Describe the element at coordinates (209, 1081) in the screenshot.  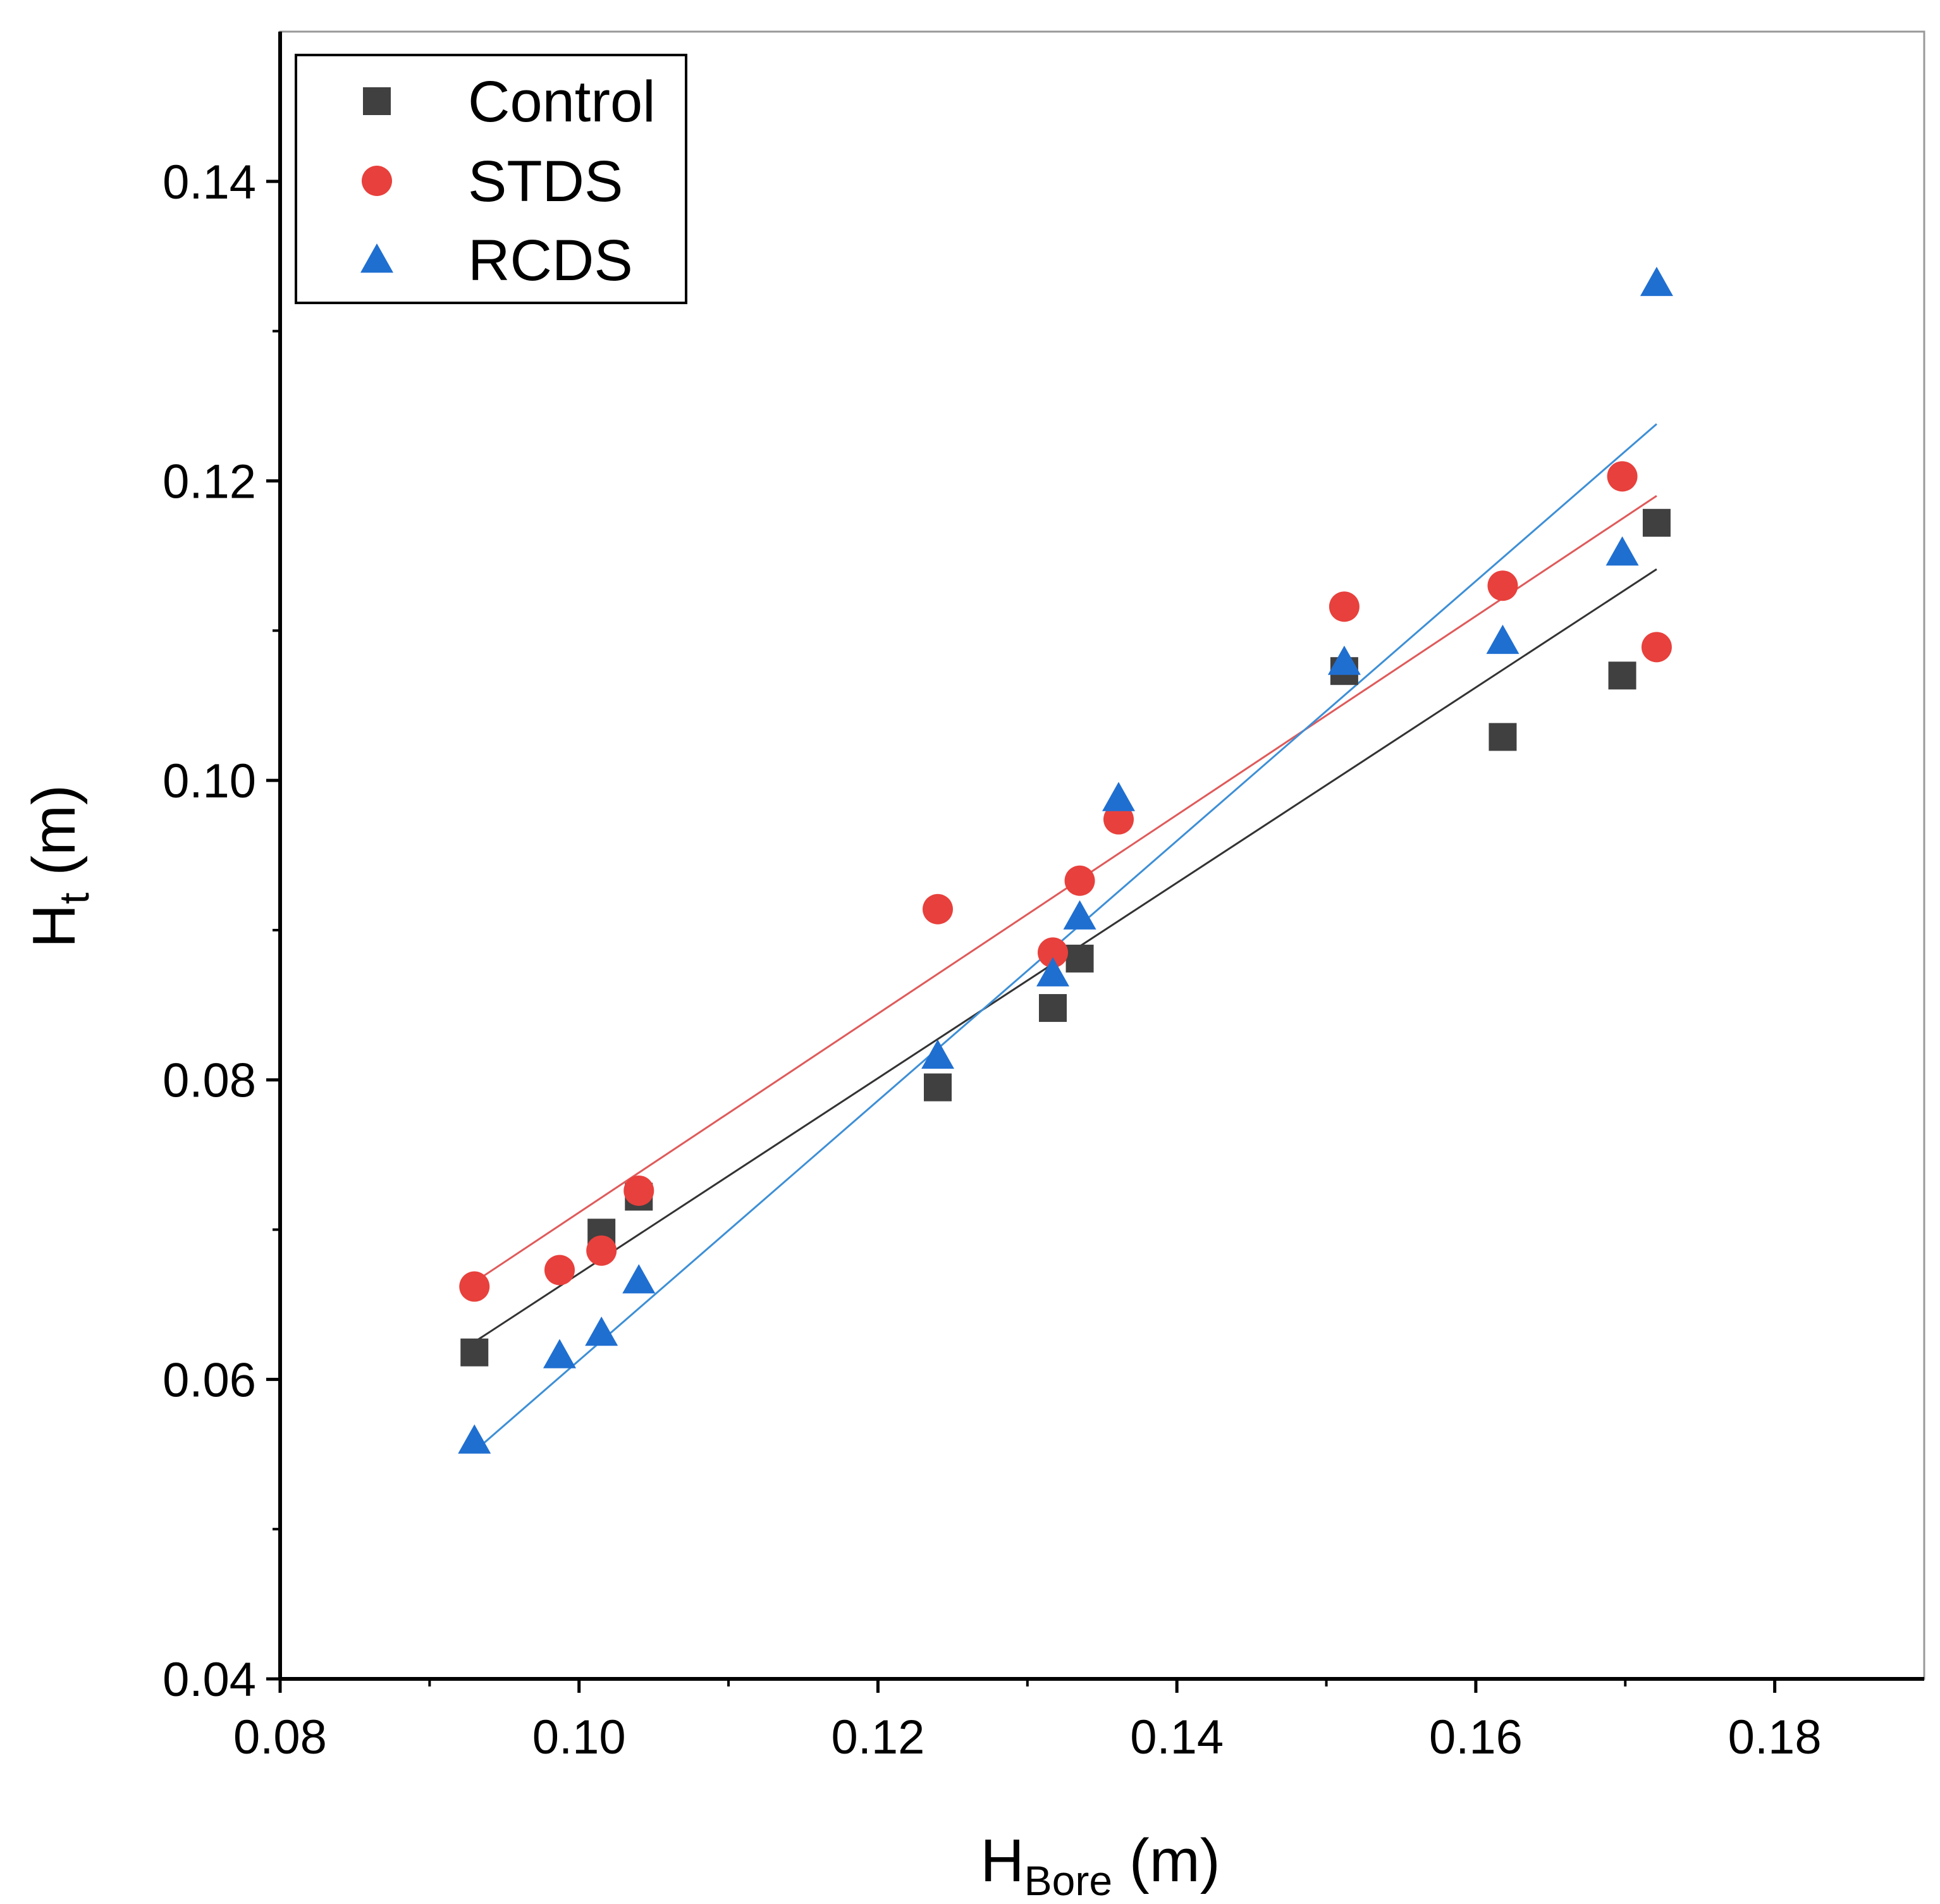
I see `y-tick-label: 0.08` at that location.